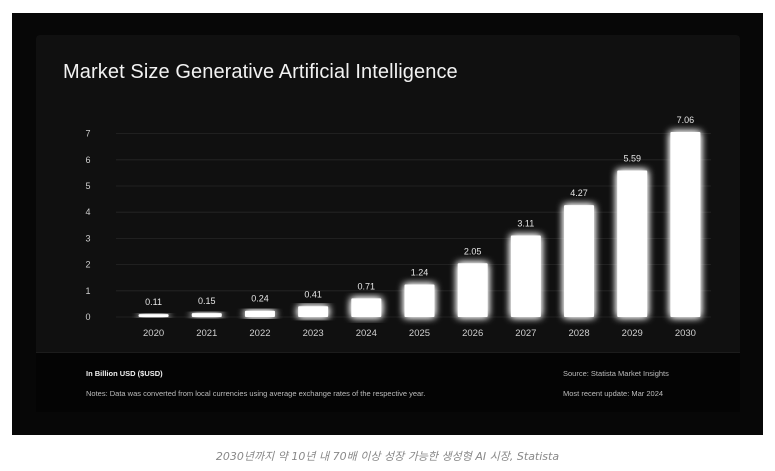  What do you see at coordinates (686, 120) in the screenshot?
I see `data-label: 7.06` at bounding box center [686, 120].